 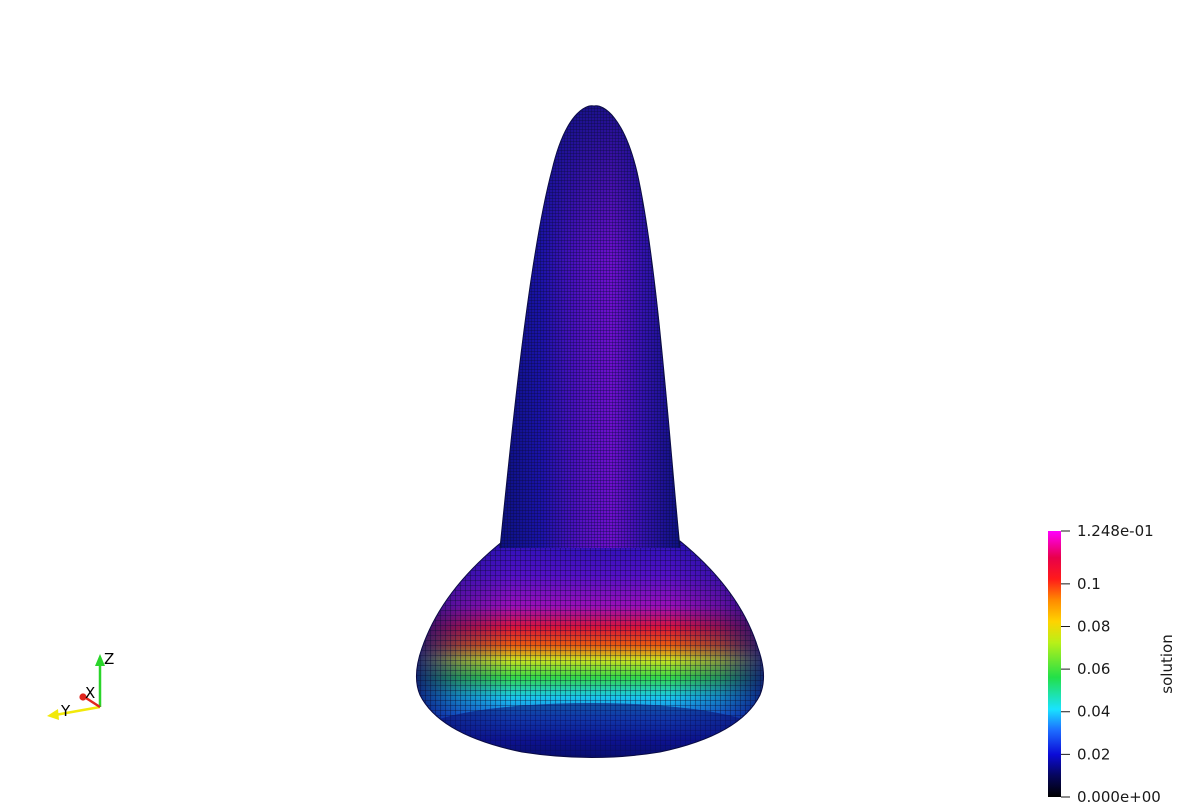 I want to click on x-axis-arrow-icon, so click(x=83, y=697).